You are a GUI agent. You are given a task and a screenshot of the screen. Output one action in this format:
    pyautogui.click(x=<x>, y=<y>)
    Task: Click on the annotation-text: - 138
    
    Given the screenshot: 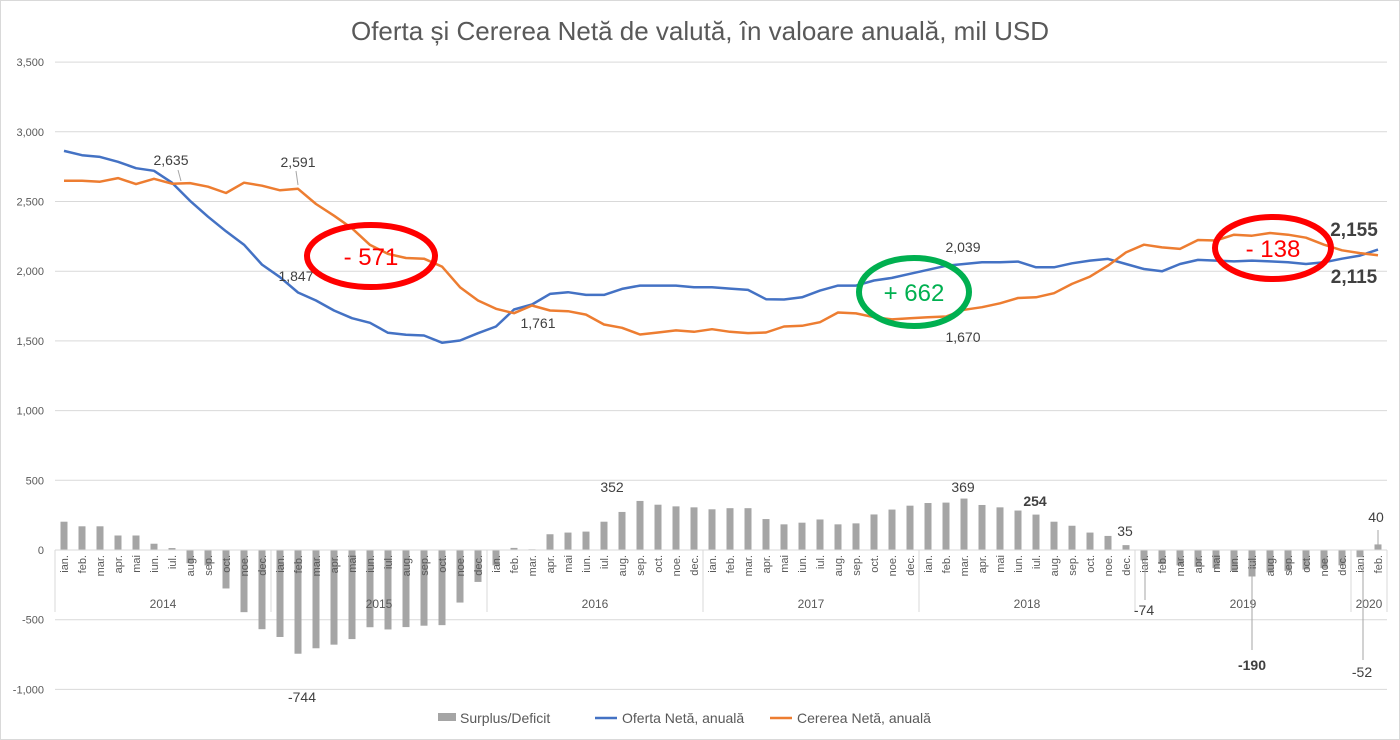 What is the action you would take?
    pyautogui.click(x=1273, y=249)
    